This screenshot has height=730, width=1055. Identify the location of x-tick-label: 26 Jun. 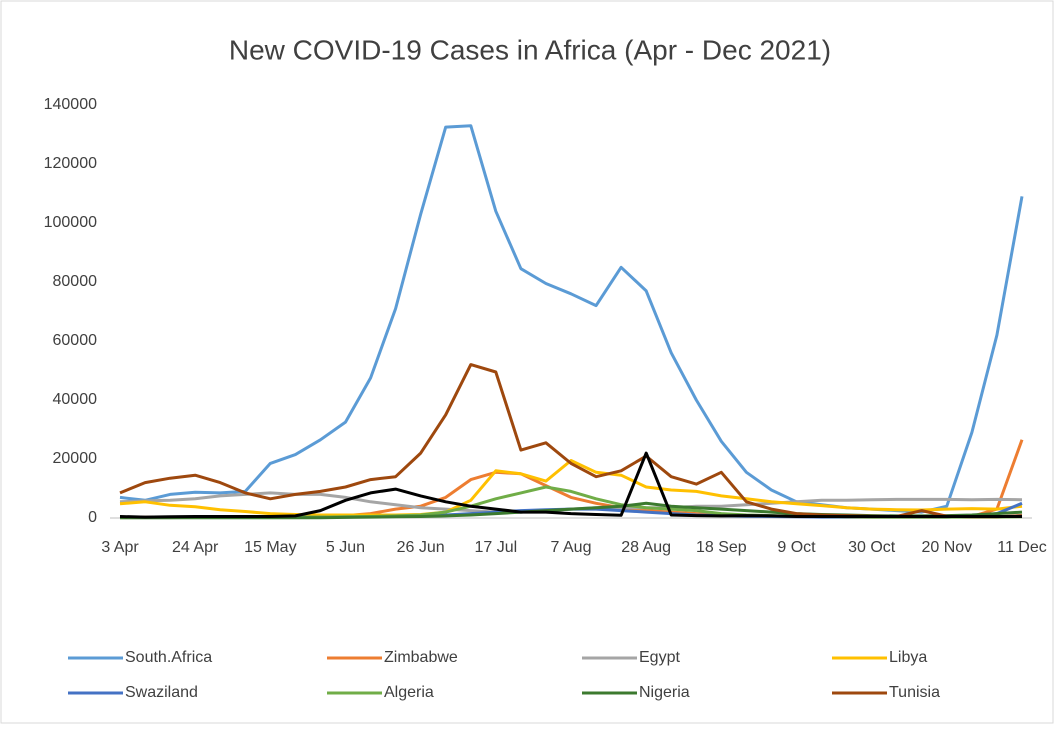
(421, 547).